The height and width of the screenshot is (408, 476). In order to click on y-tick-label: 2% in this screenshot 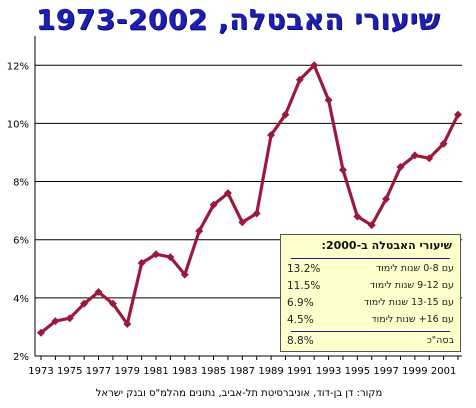, I will do `click(21, 357)`.